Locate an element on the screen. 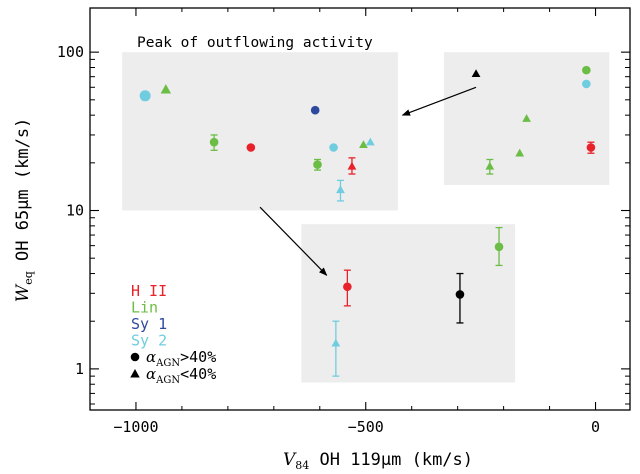 The height and width of the screenshot is (474, 640). x-axis-label: V84 OH 119μm (km/s) is located at coordinates (378, 461).